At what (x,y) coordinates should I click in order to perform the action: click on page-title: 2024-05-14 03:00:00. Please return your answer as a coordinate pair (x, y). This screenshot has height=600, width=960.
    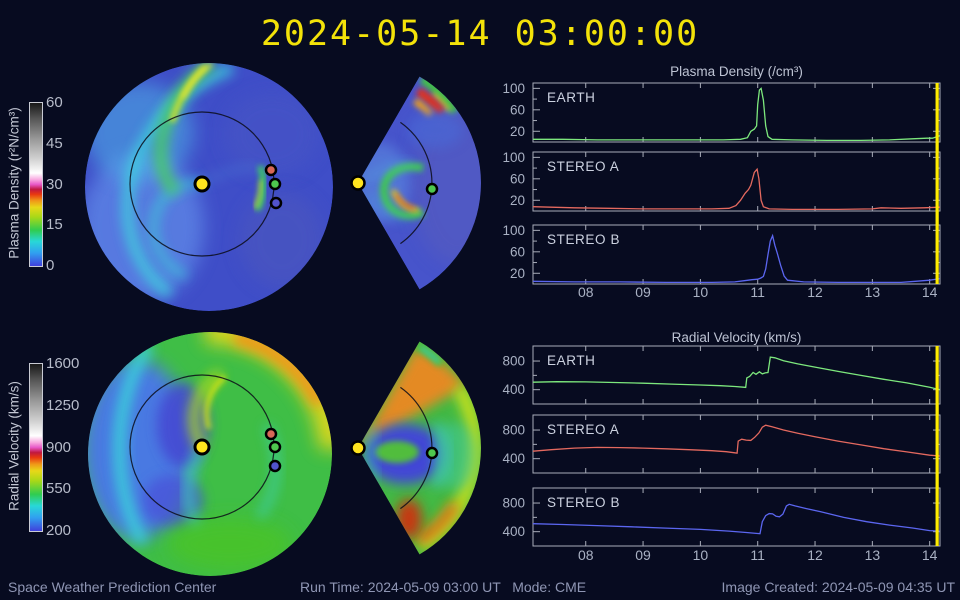
    Looking at the image, I should click on (480, 34).